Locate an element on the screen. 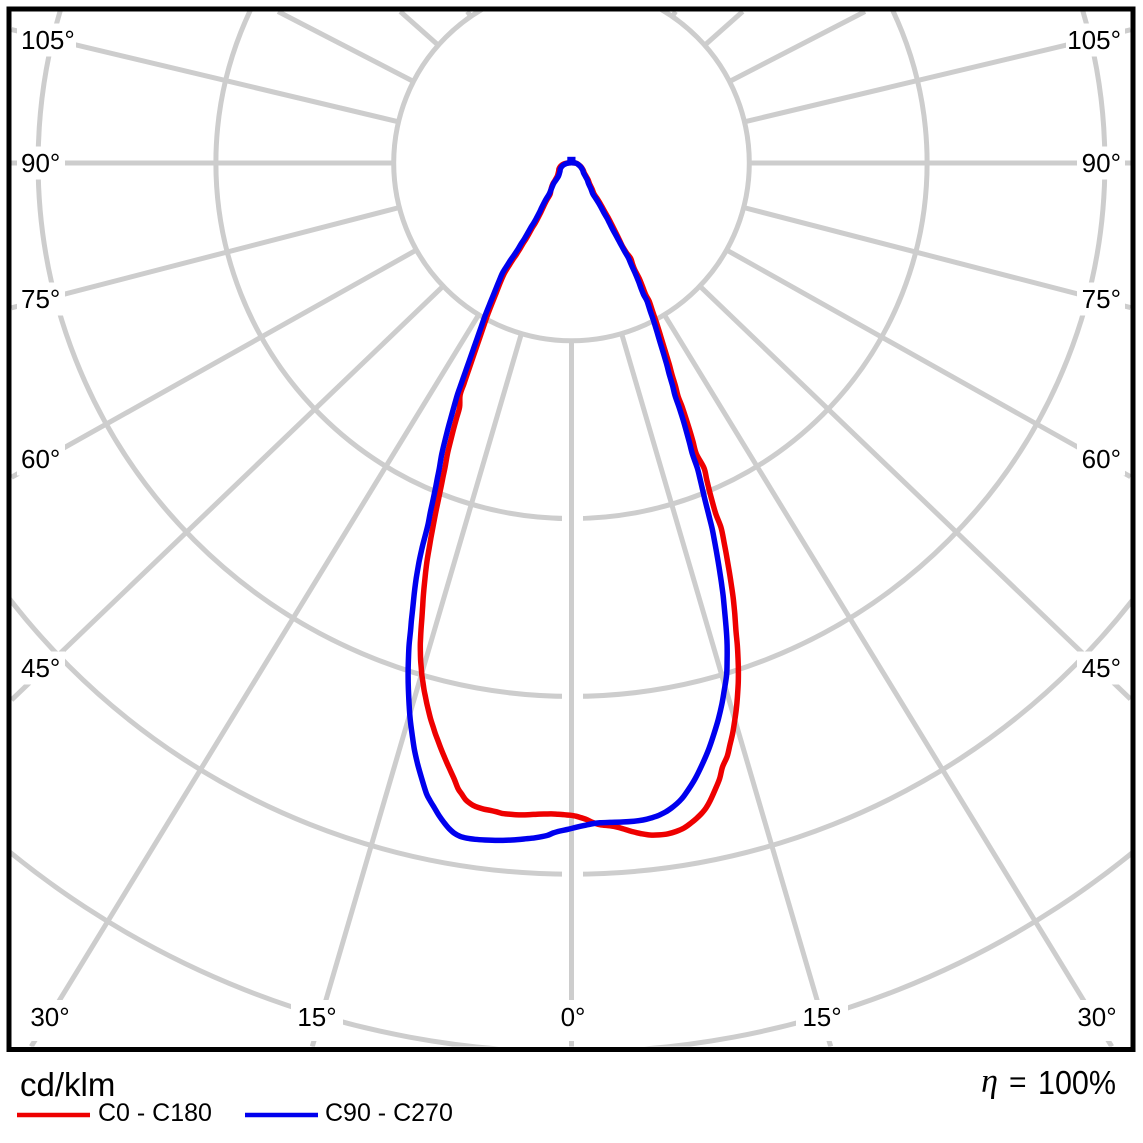 The image size is (1143, 1143). svg-text: 0° is located at coordinates (573, 1017).